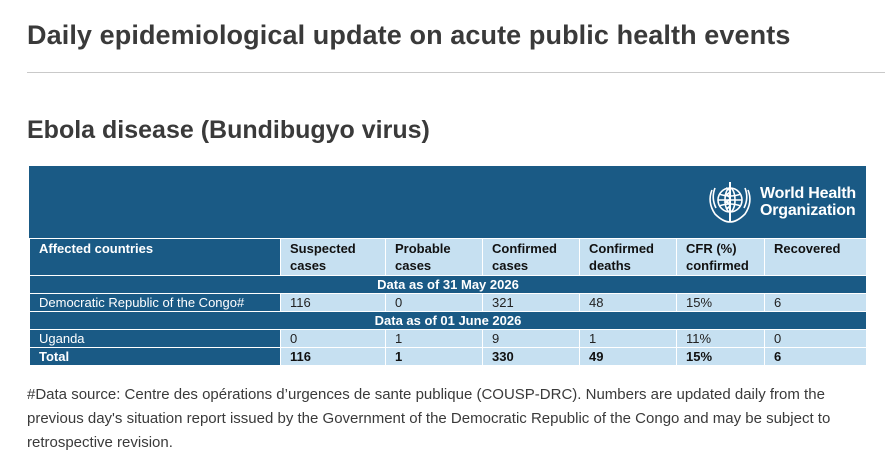  Describe the element at coordinates (531, 338) in the screenshot. I see `confirmed-cell: 9` at that location.